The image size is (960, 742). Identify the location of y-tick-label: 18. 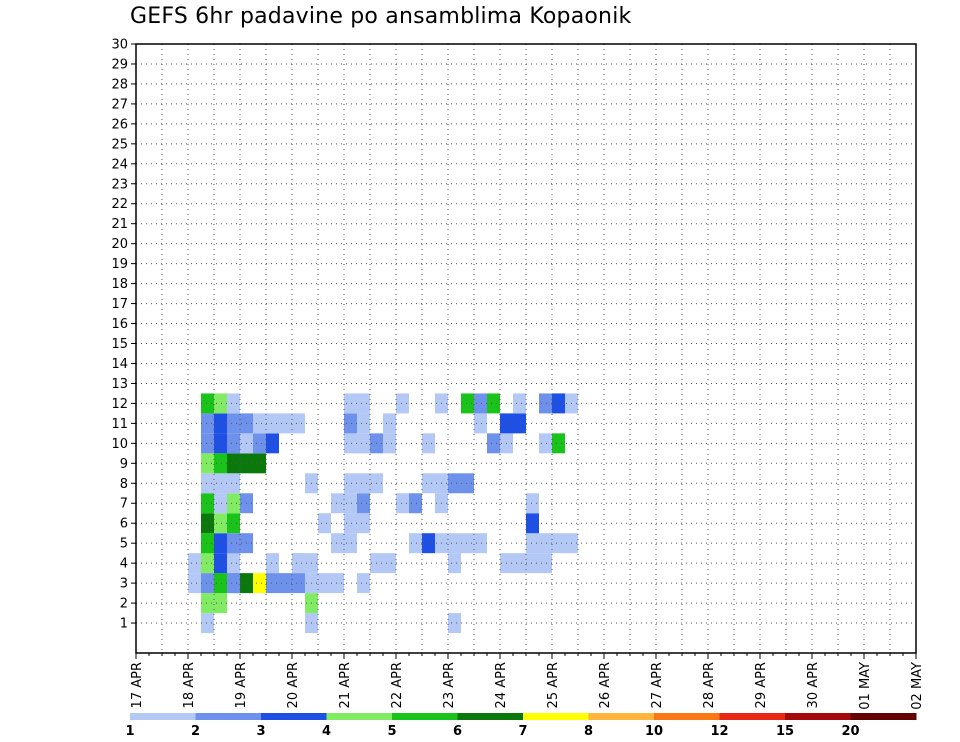
(119, 284).